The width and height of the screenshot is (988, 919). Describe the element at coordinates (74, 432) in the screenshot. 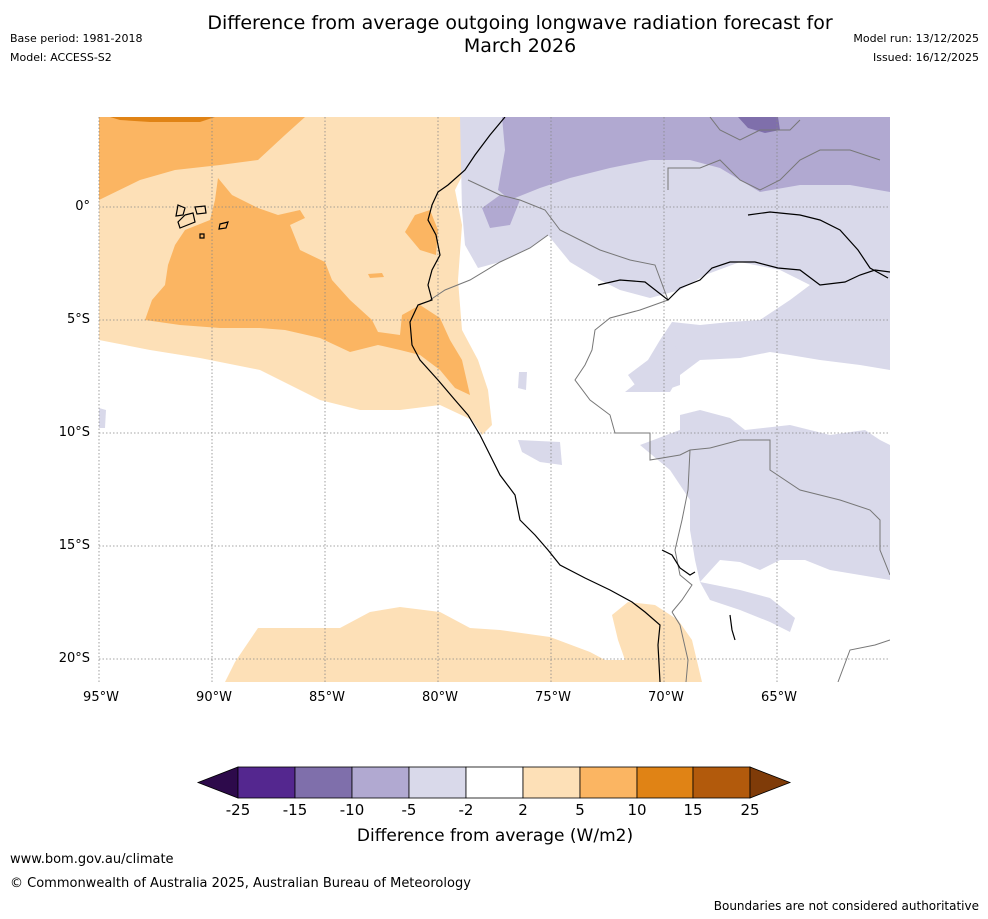

I see `lat-label-10s: 10°S` at that location.